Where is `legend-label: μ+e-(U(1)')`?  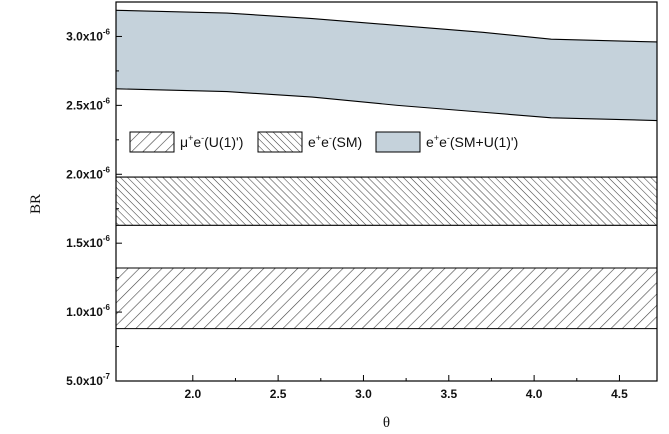
legend-label: μ+e-(U(1)') is located at coordinates (211, 141).